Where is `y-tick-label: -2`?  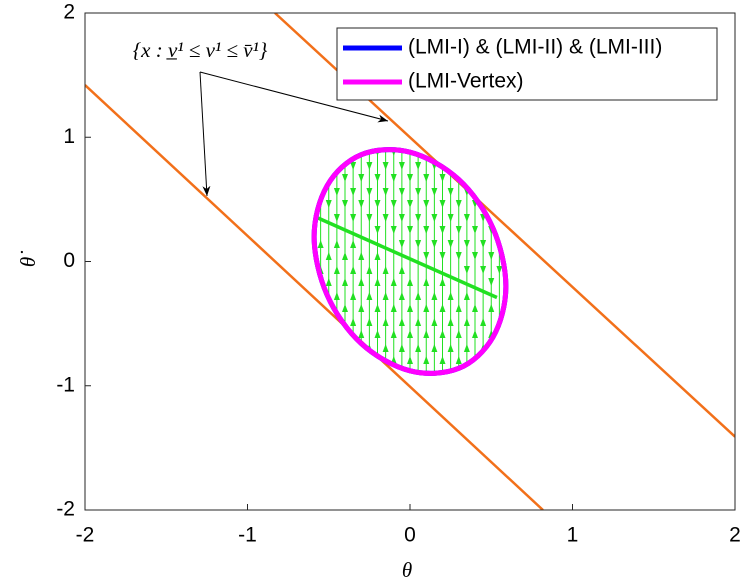 y-tick-label: -2 is located at coordinates (65, 509).